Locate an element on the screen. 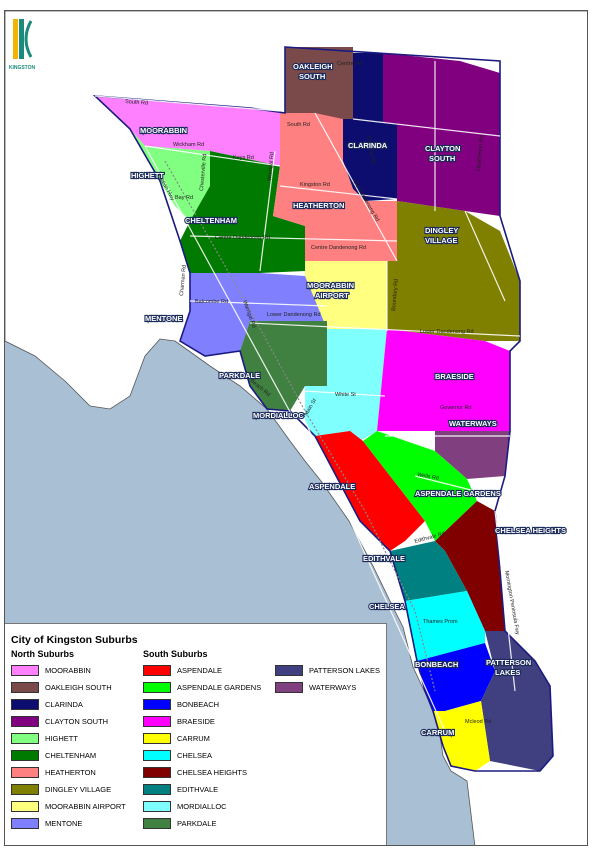 The image size is (592, 850). label-patterson-lakes-2: LAKES is located at coordinates (507, 672).